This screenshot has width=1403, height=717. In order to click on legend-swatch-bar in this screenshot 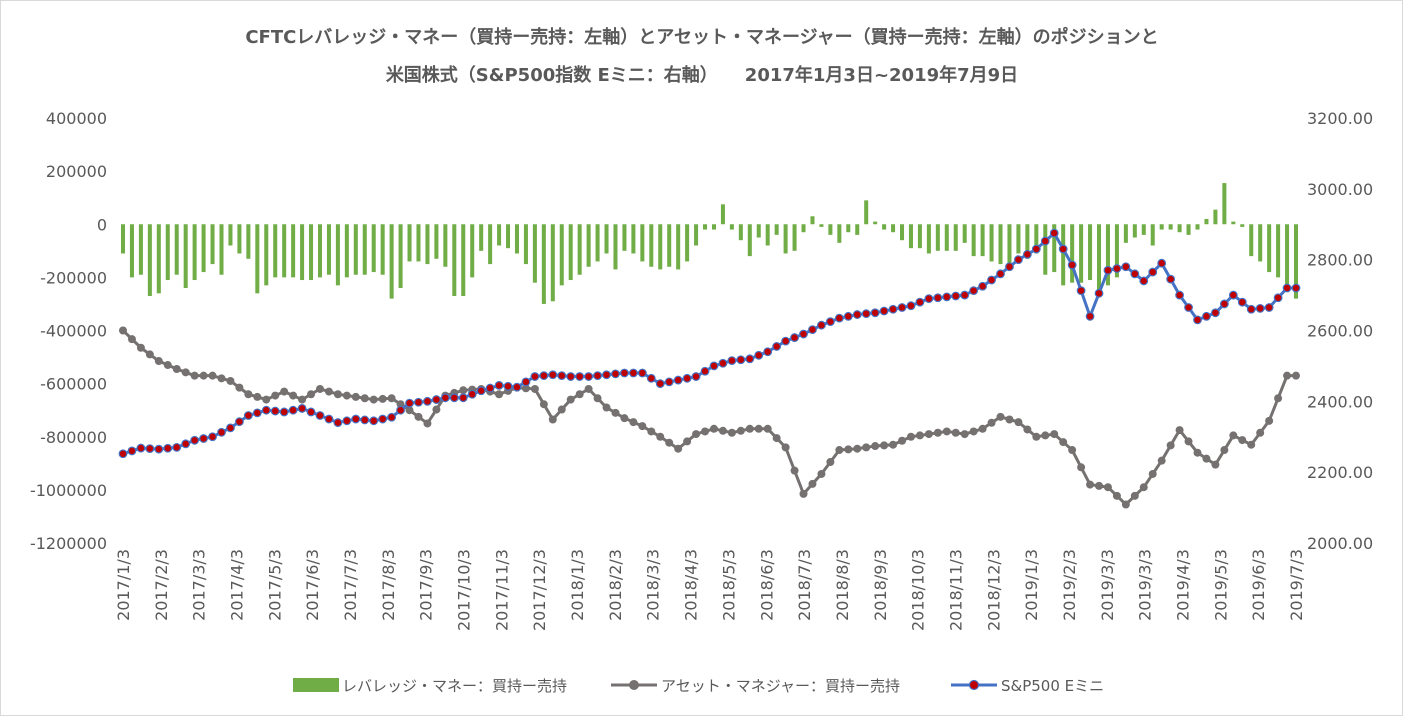, I will do `click(316, 685)`.